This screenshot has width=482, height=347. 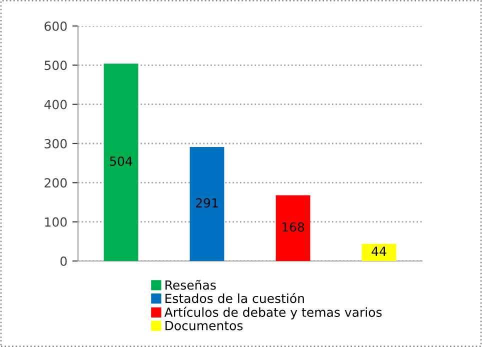 What do you see at coordinates (55, 183) in the screenshot?
I see `y-tick-label: 200` at bounding box center [55, 183].